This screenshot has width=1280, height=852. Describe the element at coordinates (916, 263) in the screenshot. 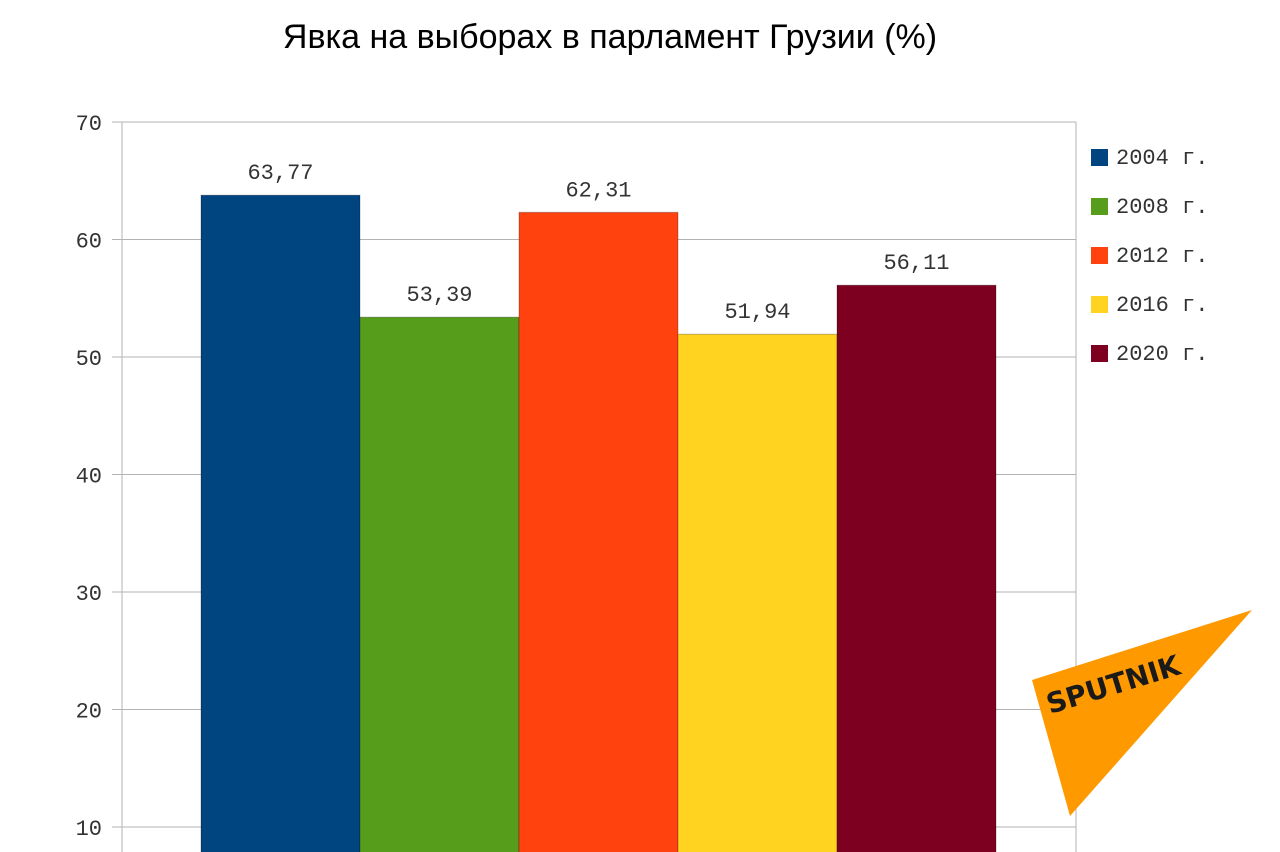

I see `data-label: 56,11` at that location.